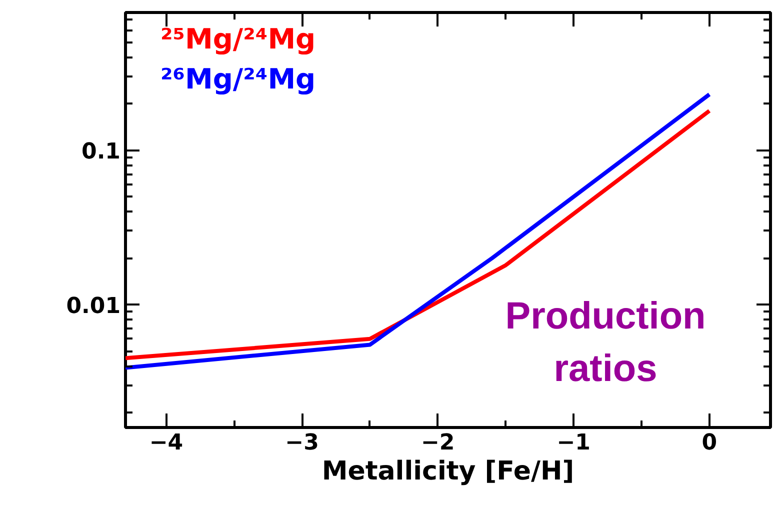  Describe the element at coordinates (238, 39) in the screenshot. I see `text: ²⁵Mg/²⁴Mg` at that location.